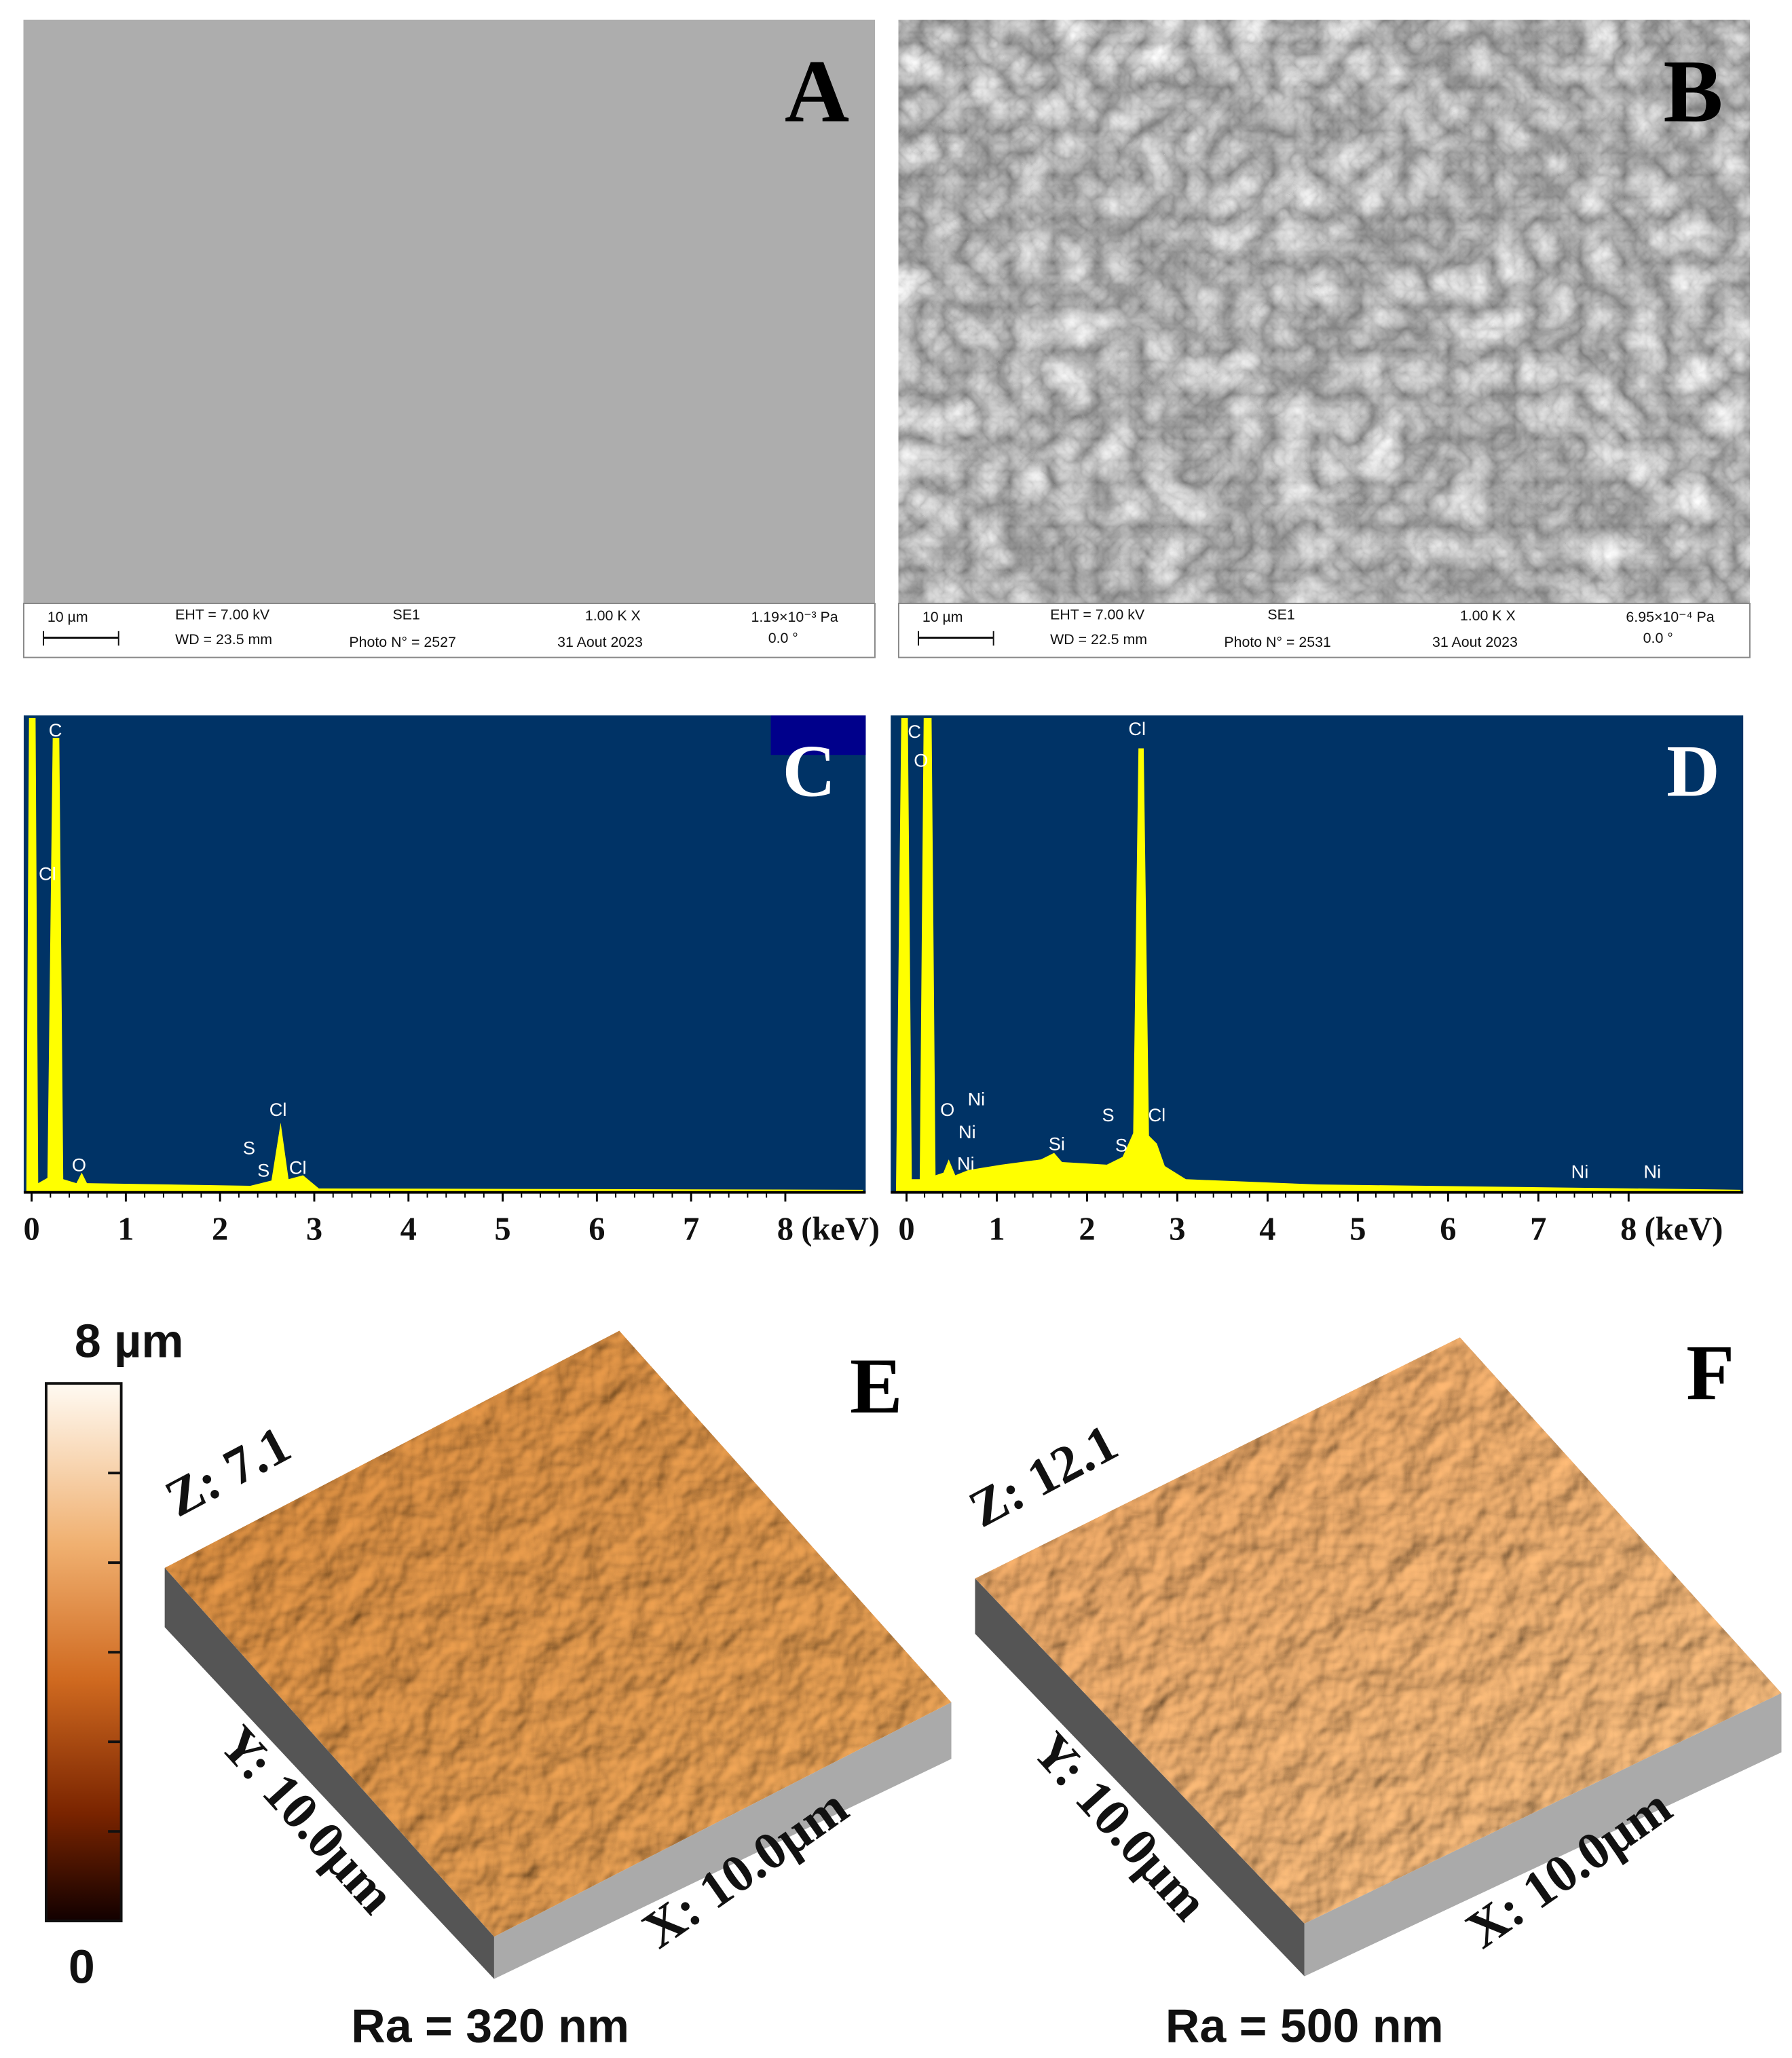 Image resolution: width=1792 pixels, height=2058 pixels. What do you see at coordinates (794, 617) in the screenshot?
I see `info-text: 1.19×10⁻³ Pa` at bounding box center [794, 617].